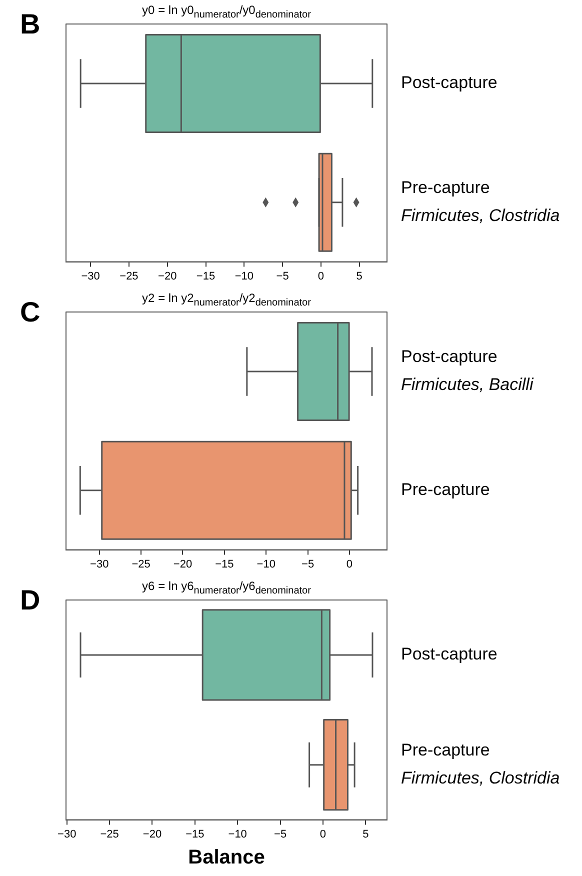 This screenshot has width=582, height=876. Describe the element at coordinates (226, 11) in the screenshot. I see `chart-title: y0 = ln y0$_{numerator}$/y0$_{denominator}$` at that location.